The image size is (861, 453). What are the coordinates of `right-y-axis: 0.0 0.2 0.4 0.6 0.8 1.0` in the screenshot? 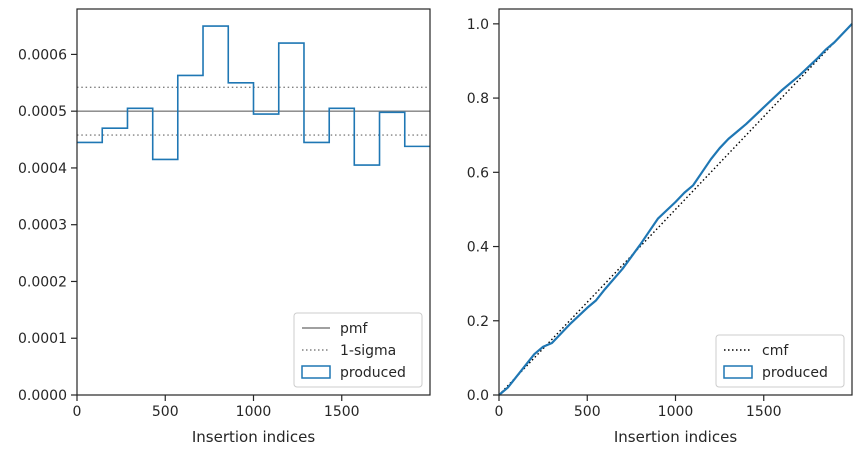 It's located at (483, 210).